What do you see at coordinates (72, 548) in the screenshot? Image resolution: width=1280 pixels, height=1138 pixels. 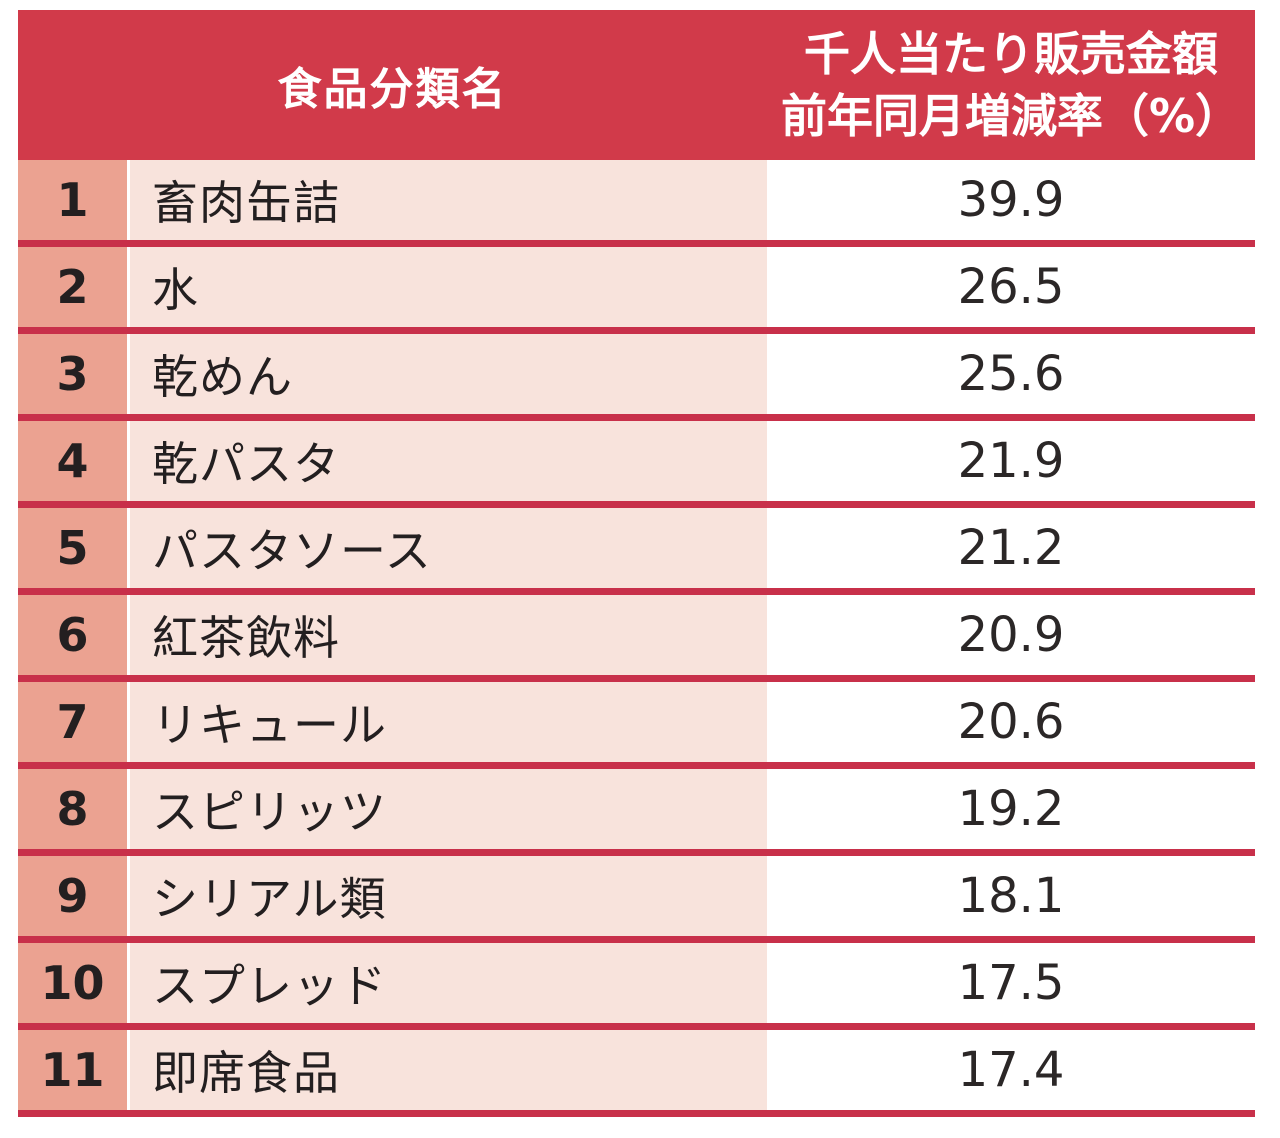 I see `rank-cell: 5` at bounding box center [72, 548].